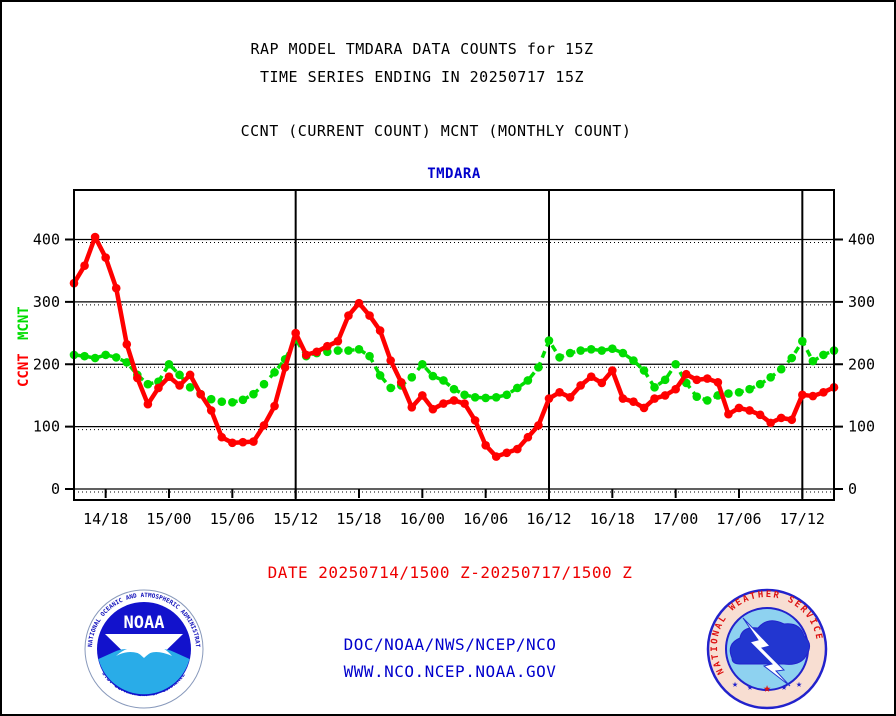 This screenshot has height=716, width=896. Describe the element at coordinates (454, 174) in the screenshot. I see `chart-title: TMDARA` at that location.